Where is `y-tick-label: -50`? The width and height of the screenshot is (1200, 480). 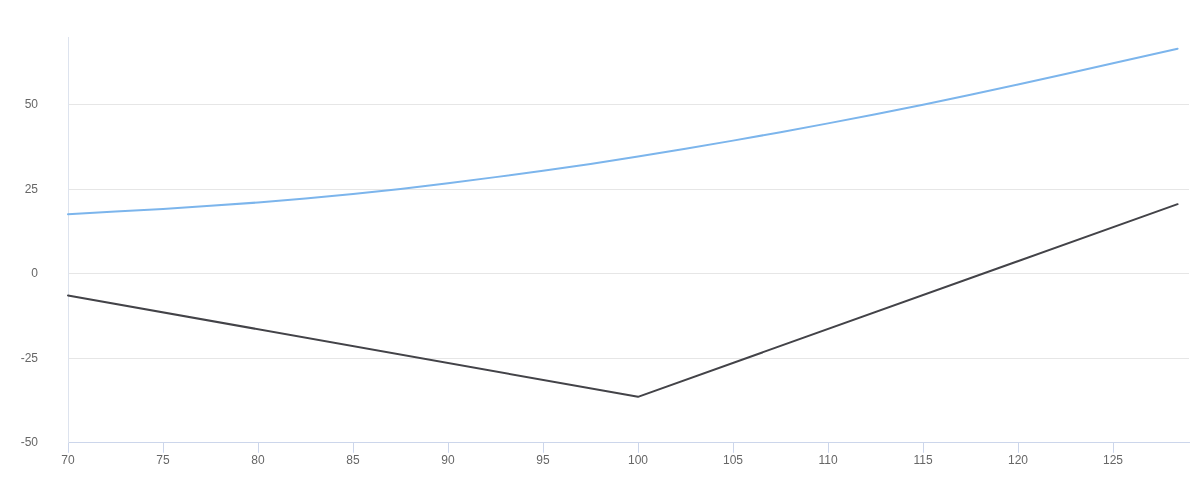 y-tick-label: -50 is located at coordinates (29, 442).